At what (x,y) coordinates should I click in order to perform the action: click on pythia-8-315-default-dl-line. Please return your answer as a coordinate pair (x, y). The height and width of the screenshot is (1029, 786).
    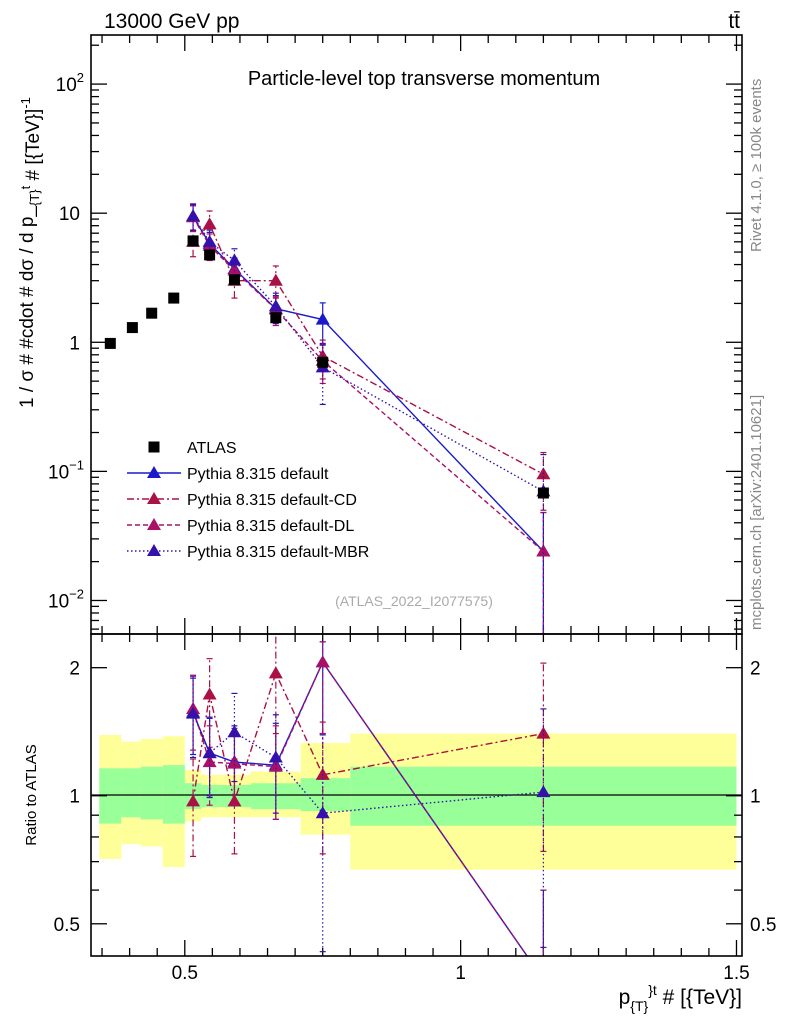
    Looking at the image, I should click on (360, 808).